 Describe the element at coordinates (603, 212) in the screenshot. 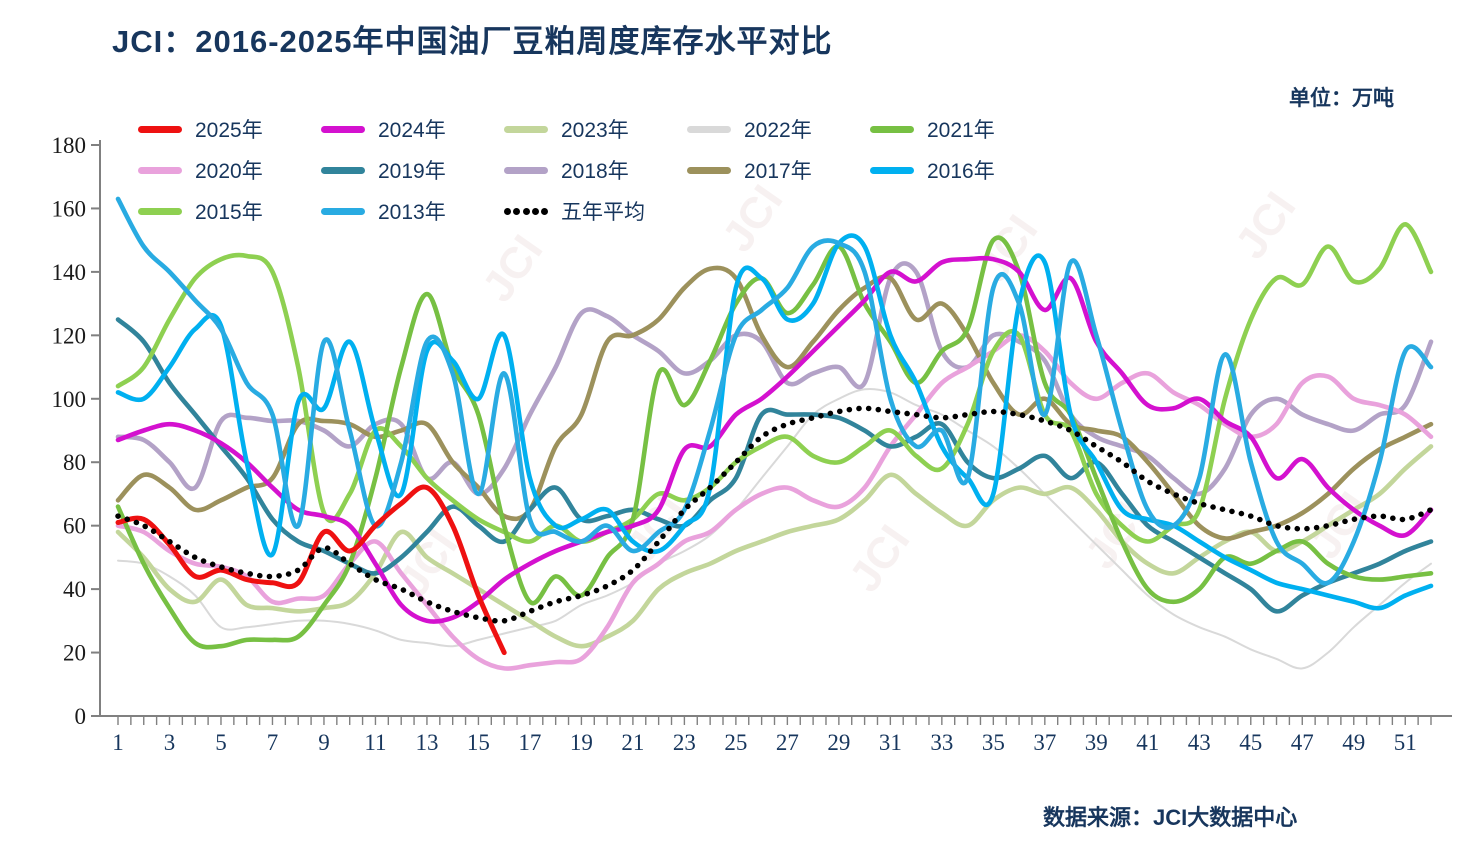

I see `legend-label-五年平均: 五年平均` at that location.